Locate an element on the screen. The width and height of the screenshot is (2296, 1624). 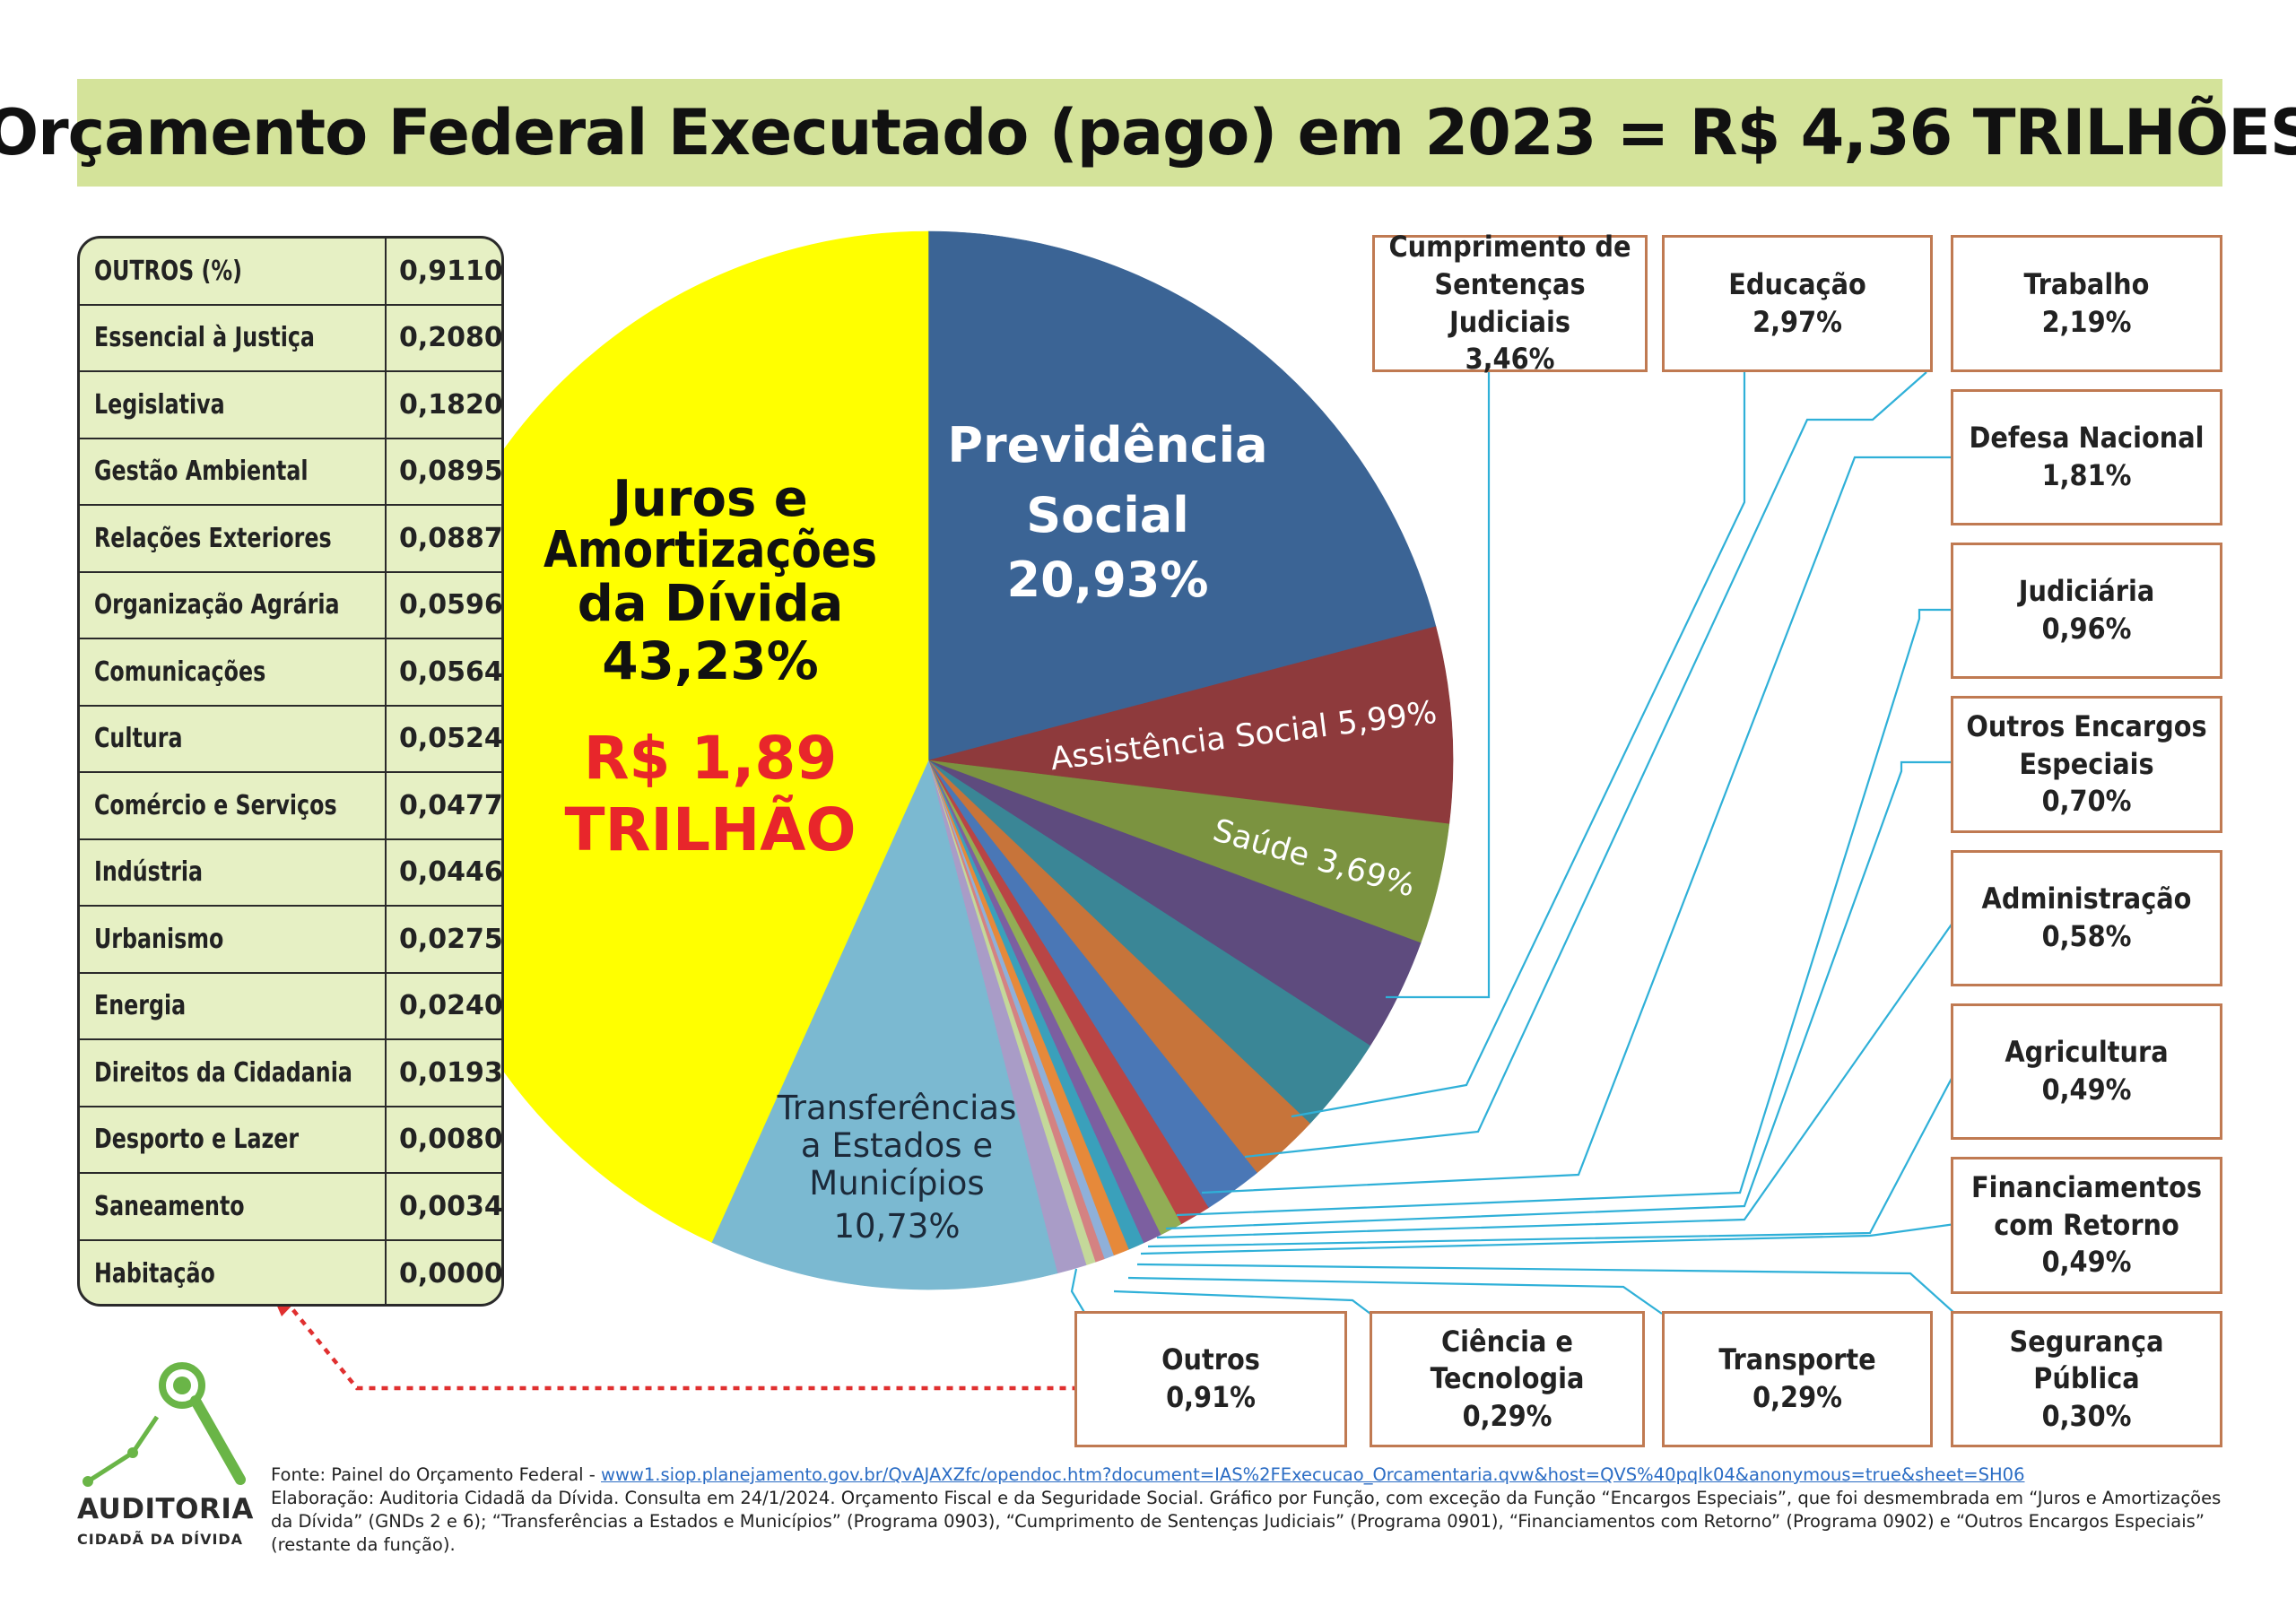
callout-judiciaria: Judiciária 0,96% is located at coordinates (2086, 611).